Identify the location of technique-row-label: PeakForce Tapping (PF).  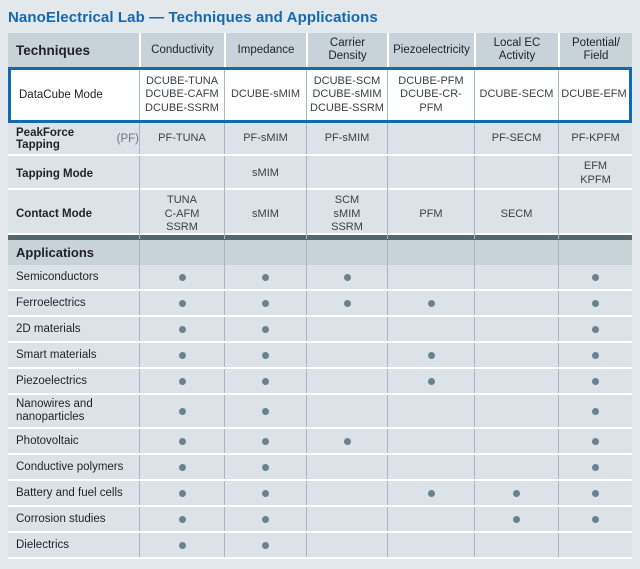
(73, 138).